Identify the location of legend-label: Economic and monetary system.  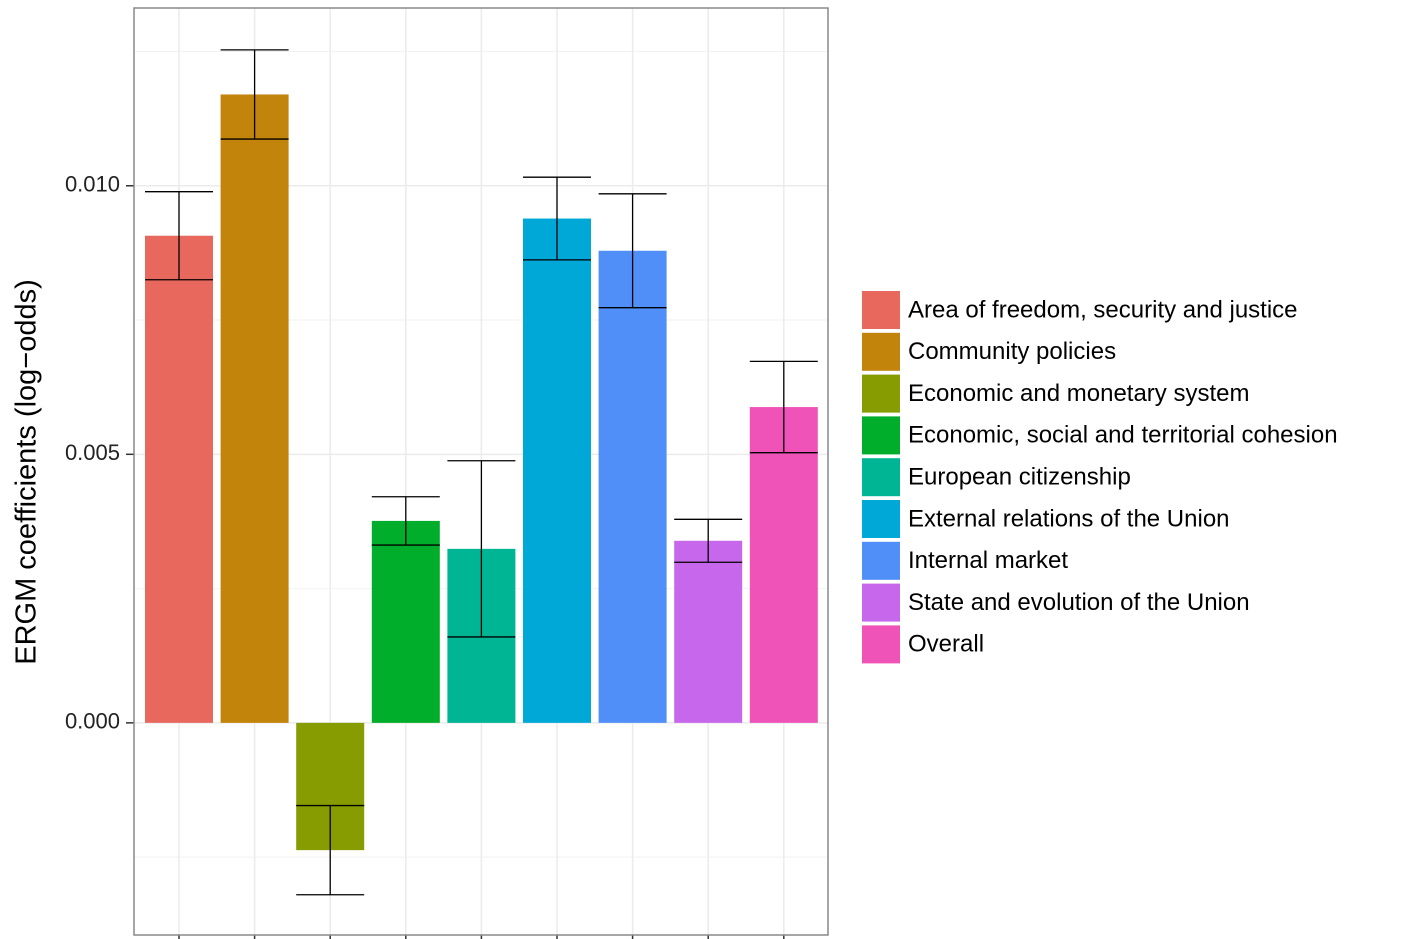
(1078, 393).